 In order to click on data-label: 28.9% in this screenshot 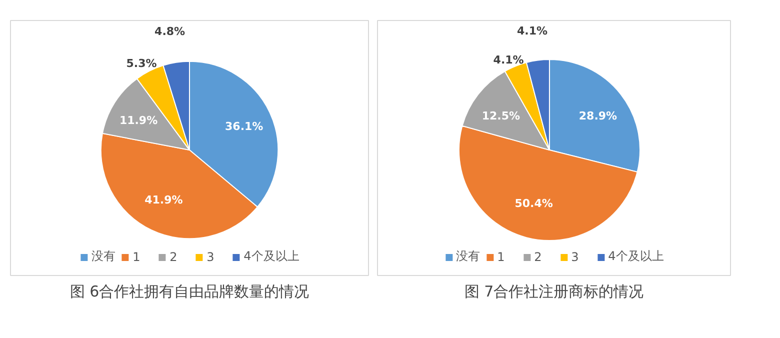, I will do `click(598, 116)`.